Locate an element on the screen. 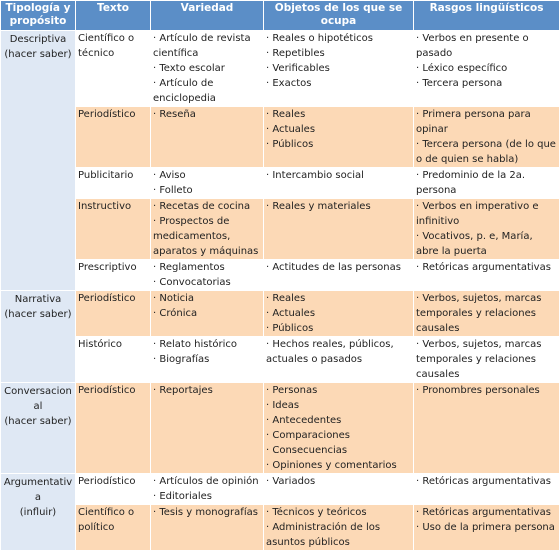 This screenshot has width=559, height=551. rasgos-cell: · Predominio de la 2a. persona is located at coordinates (486, 183).